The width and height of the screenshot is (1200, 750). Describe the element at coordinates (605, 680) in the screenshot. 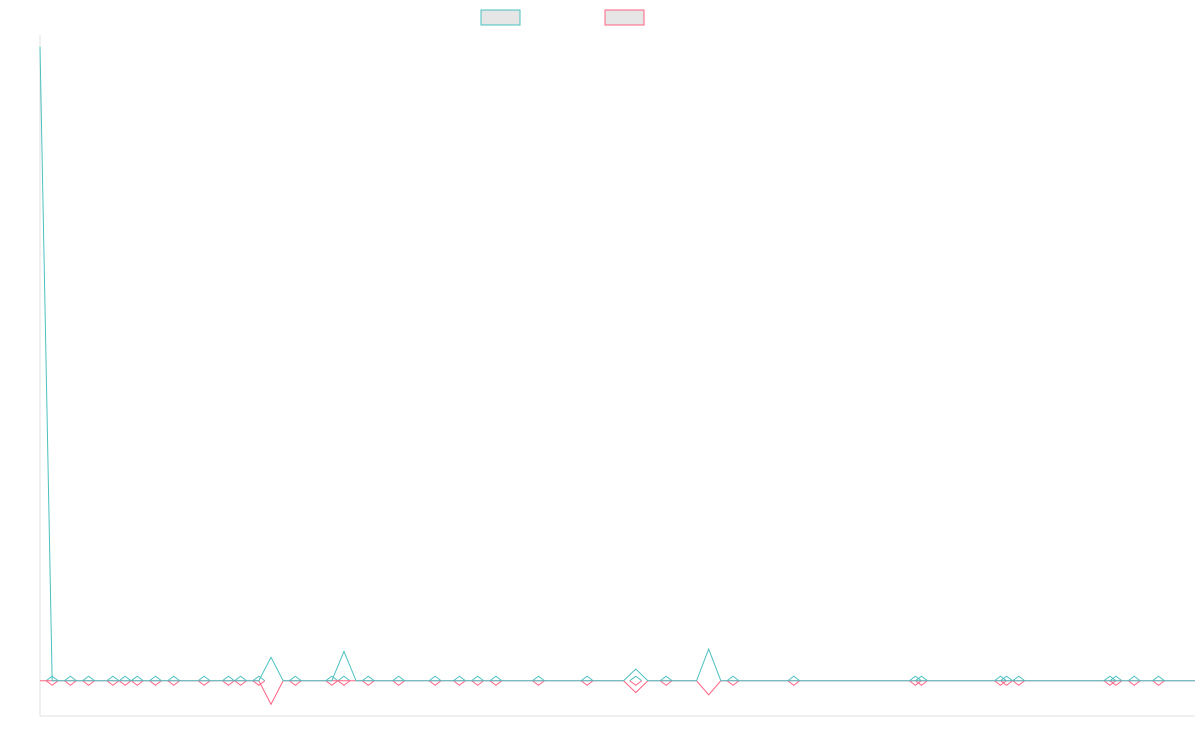

I see `markers-layer` at that location.